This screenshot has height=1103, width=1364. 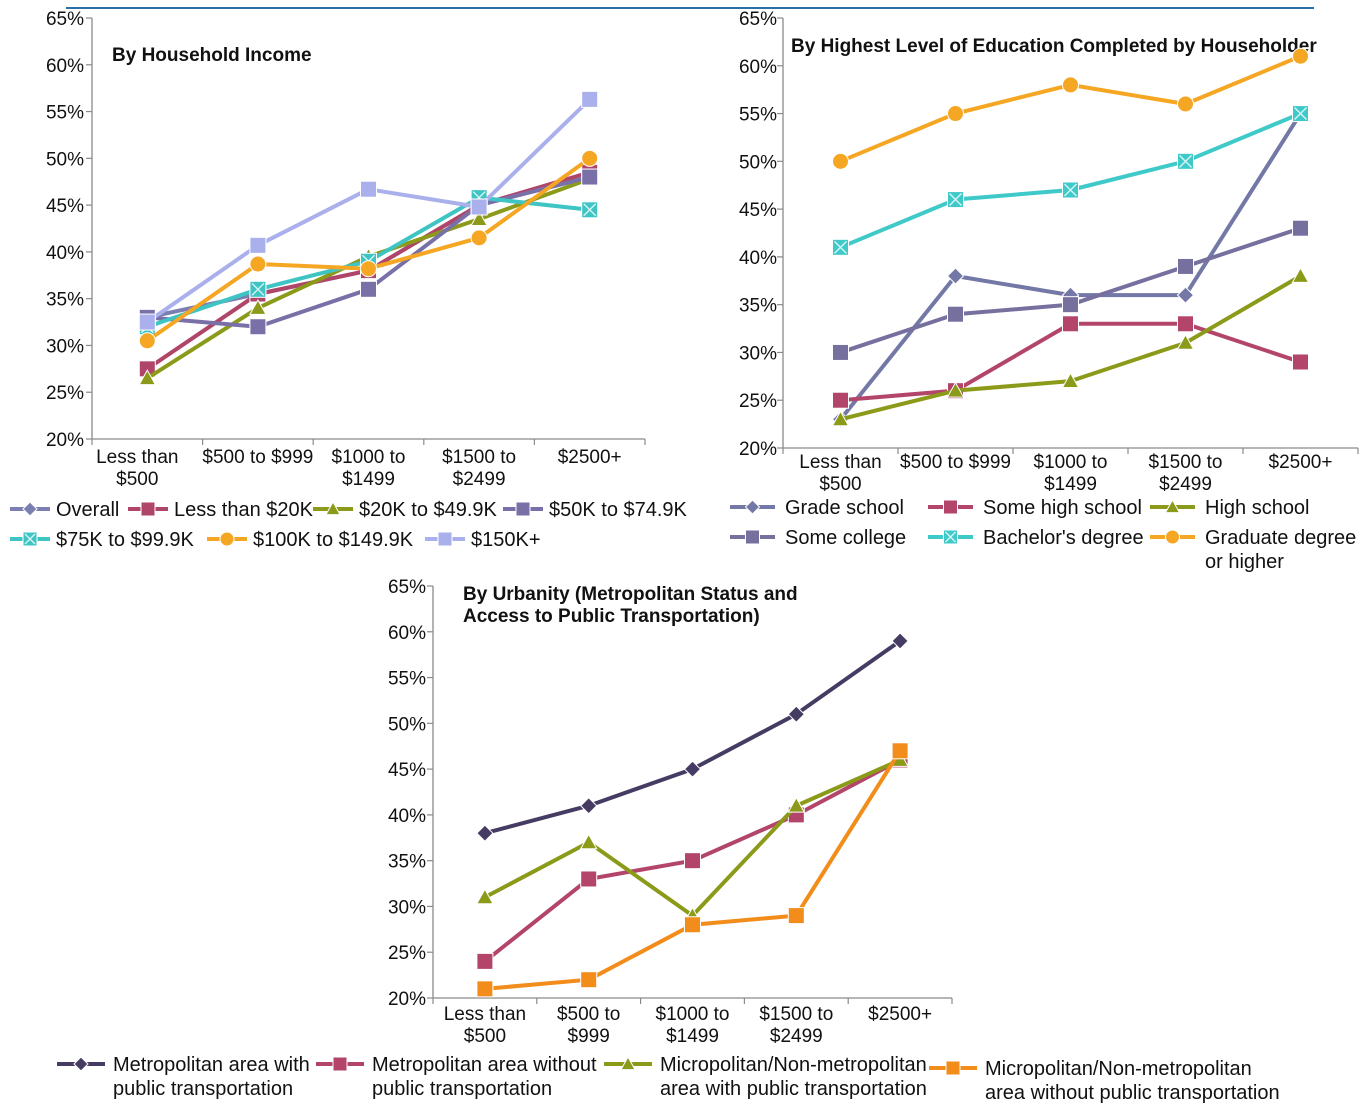 I want to click on legend-label: $100K to $149.9K, so click(x=333, y=540).